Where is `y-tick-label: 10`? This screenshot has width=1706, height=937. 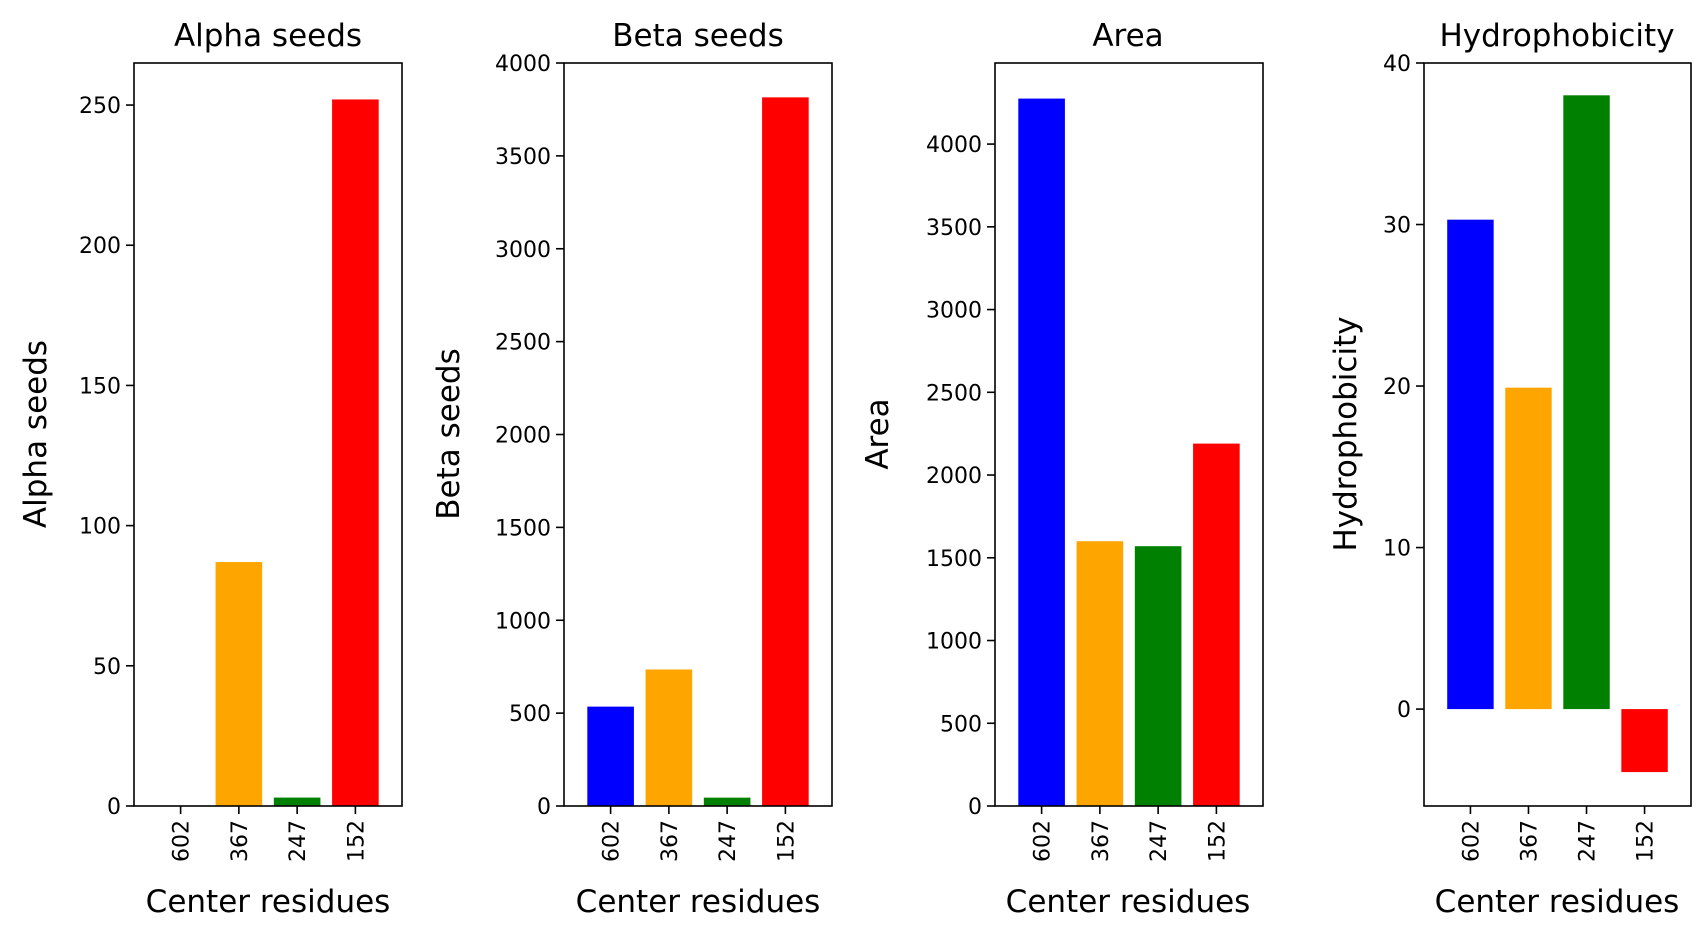 y-tick-label: 10 is located at coordinates (1397, 549).